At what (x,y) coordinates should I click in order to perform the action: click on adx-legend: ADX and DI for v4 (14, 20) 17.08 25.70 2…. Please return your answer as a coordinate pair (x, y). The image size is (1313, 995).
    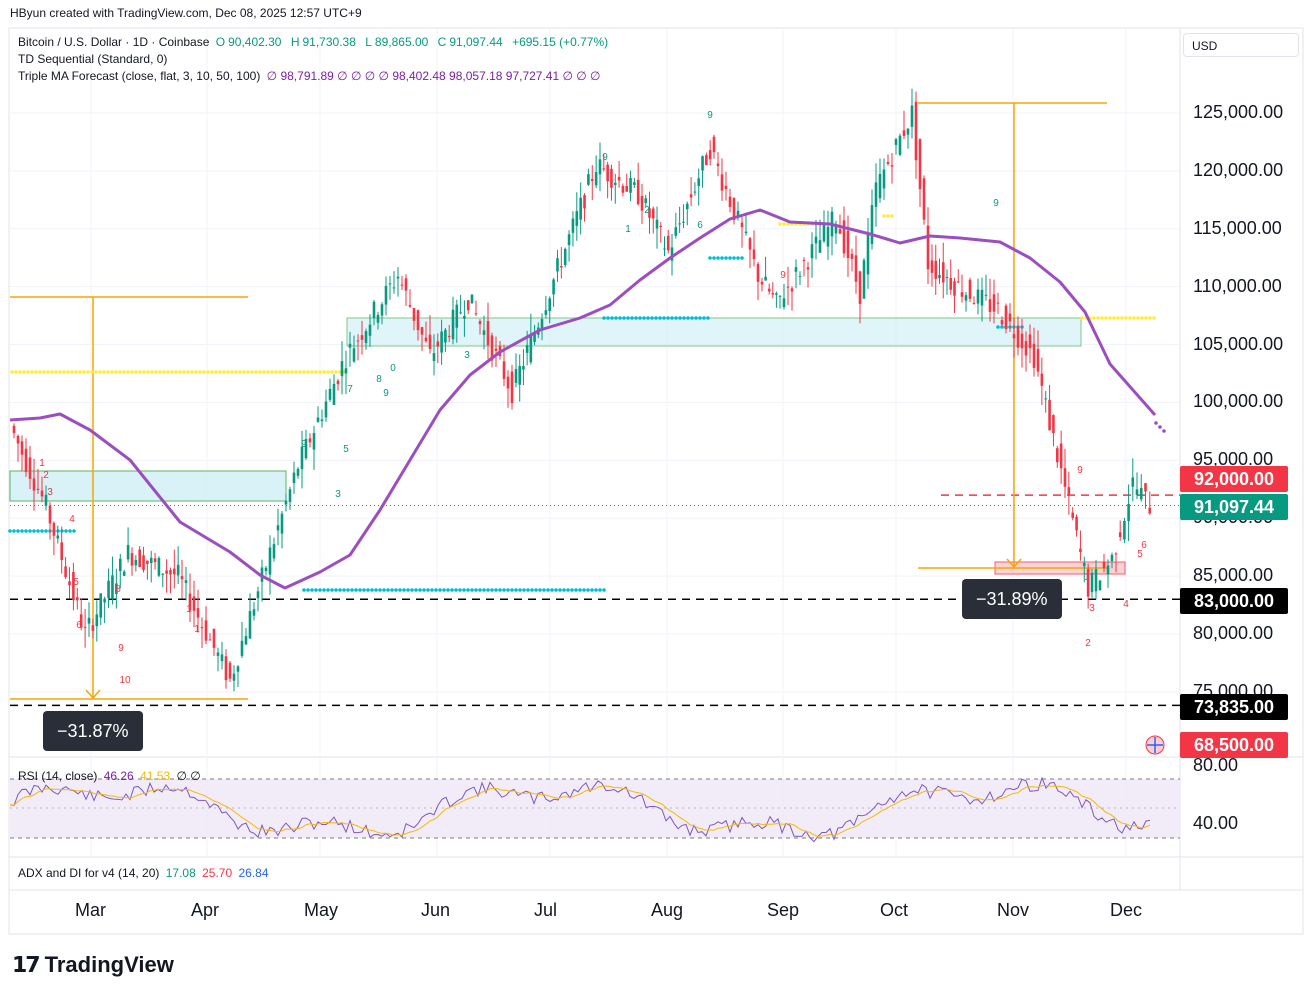
    Looking at the image, I should click on (143, 873).